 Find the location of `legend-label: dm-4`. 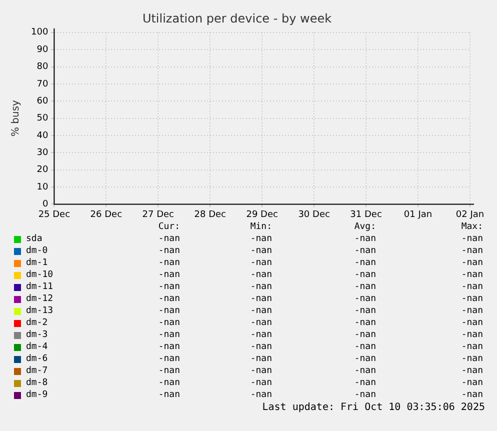

legend-label: dm-4 is located at coordinates (37, 347).